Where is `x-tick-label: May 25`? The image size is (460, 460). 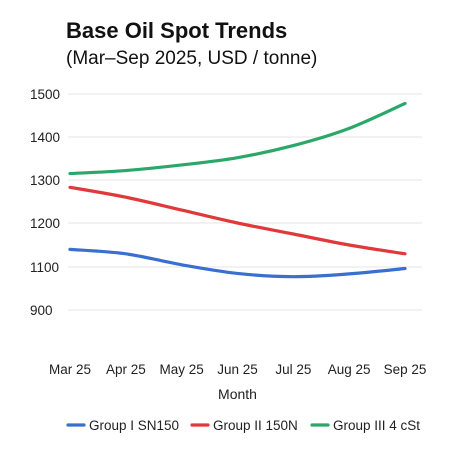
x-tick-label: May 25 is located at coordinates (182, 369).